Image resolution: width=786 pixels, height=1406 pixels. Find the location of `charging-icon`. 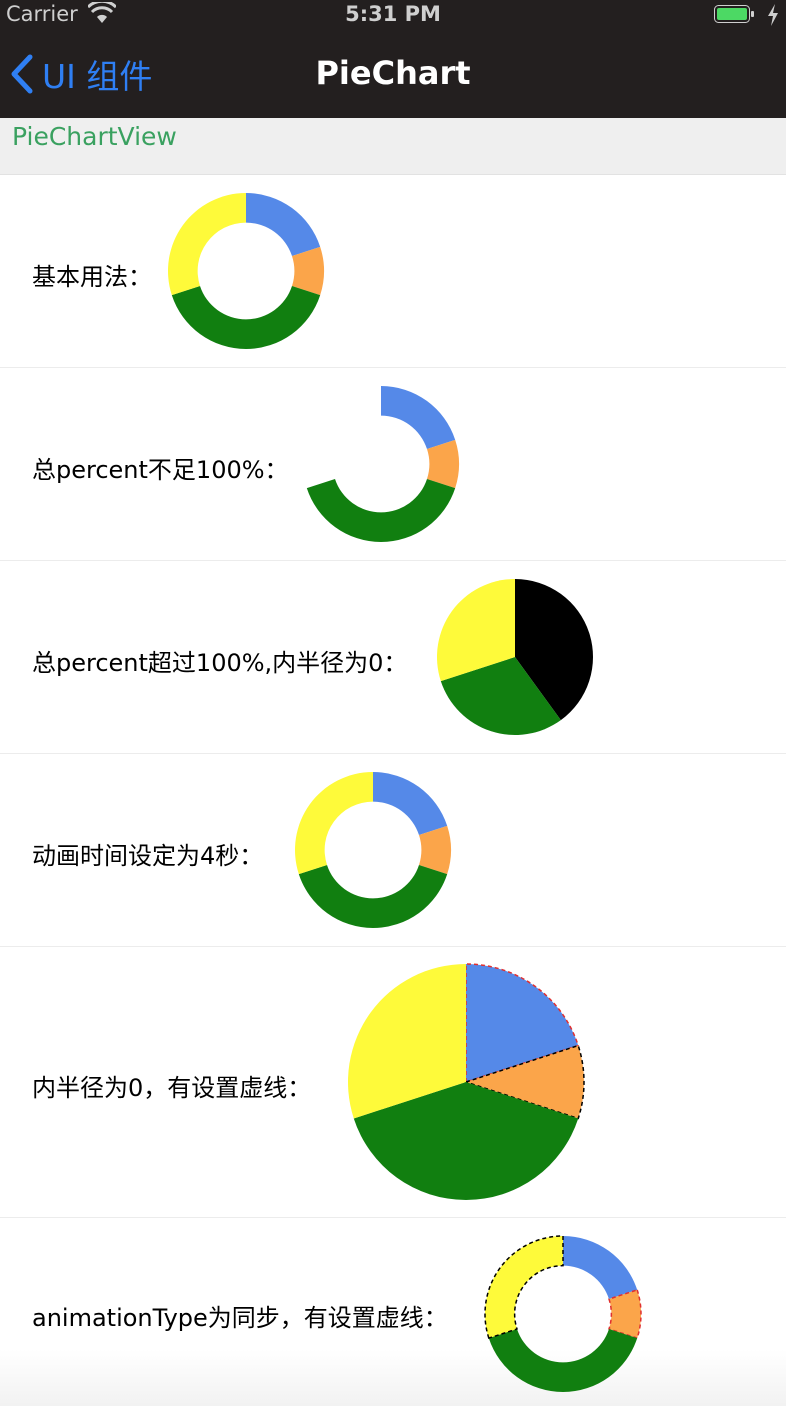

charging-icon is located at coordinates (773, 15).